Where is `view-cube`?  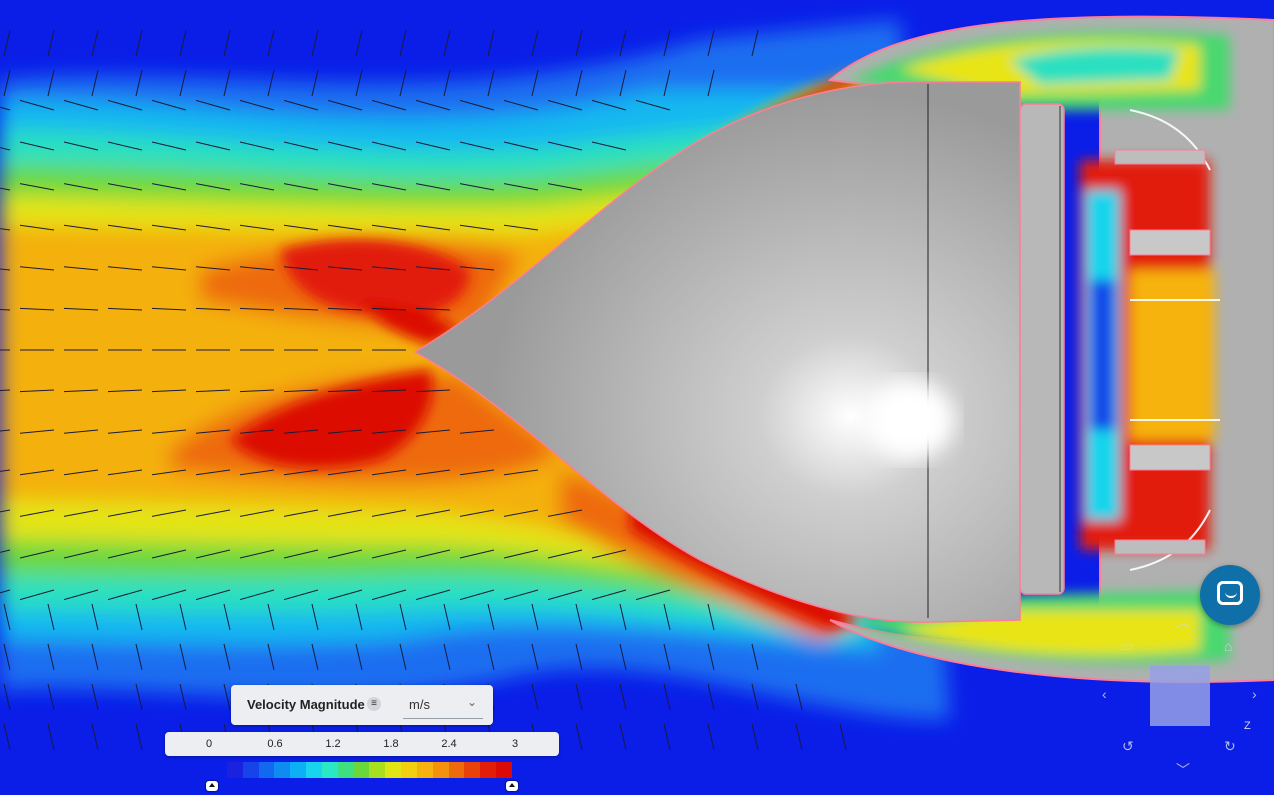
view-cube is located at coordinates (1180, 696).